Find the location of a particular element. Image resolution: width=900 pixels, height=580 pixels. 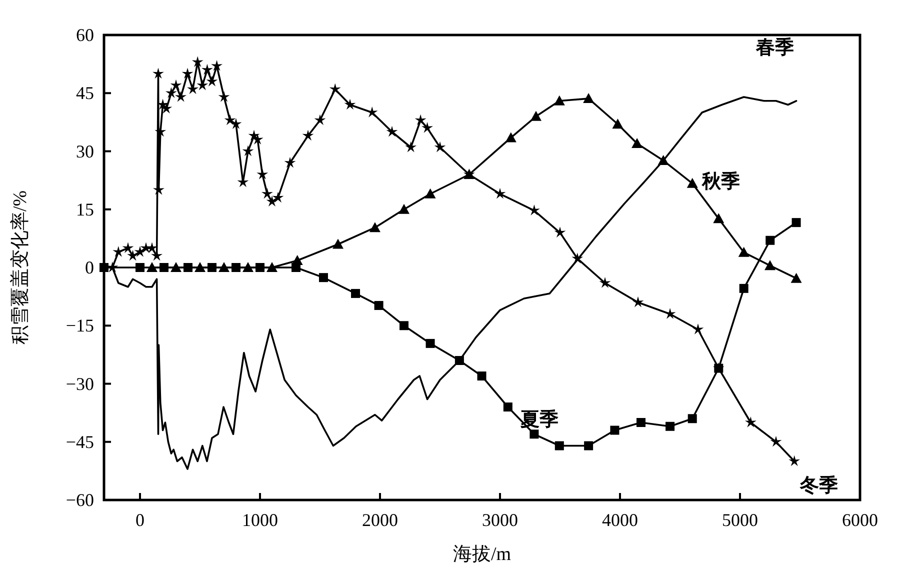

y-tick-label: −30 is located at coordinates (80, 384).